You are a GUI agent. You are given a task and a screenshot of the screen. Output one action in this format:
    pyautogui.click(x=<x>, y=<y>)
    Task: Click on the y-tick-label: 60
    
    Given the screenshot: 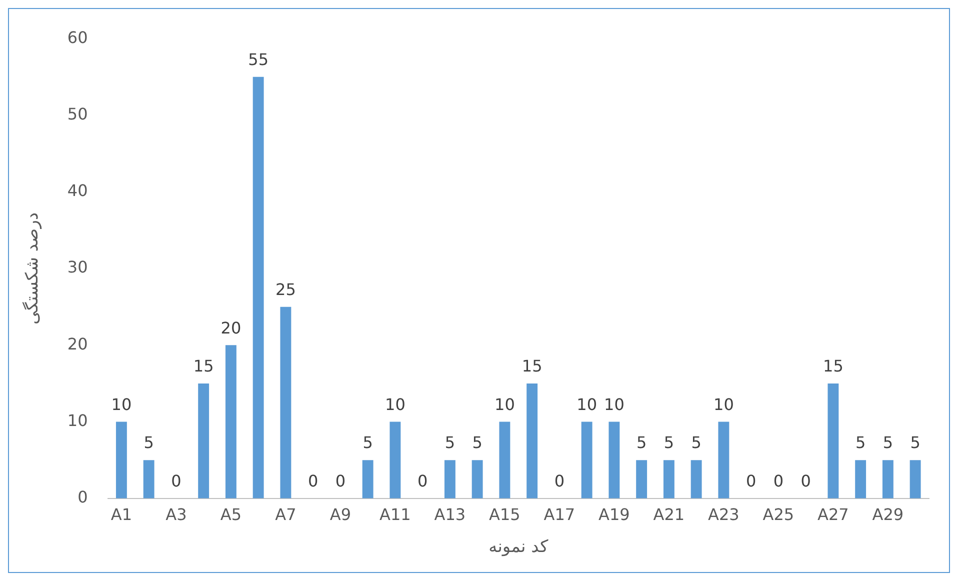 What is the action you would take?
    pyautogui.click(x=77, y=37)
    